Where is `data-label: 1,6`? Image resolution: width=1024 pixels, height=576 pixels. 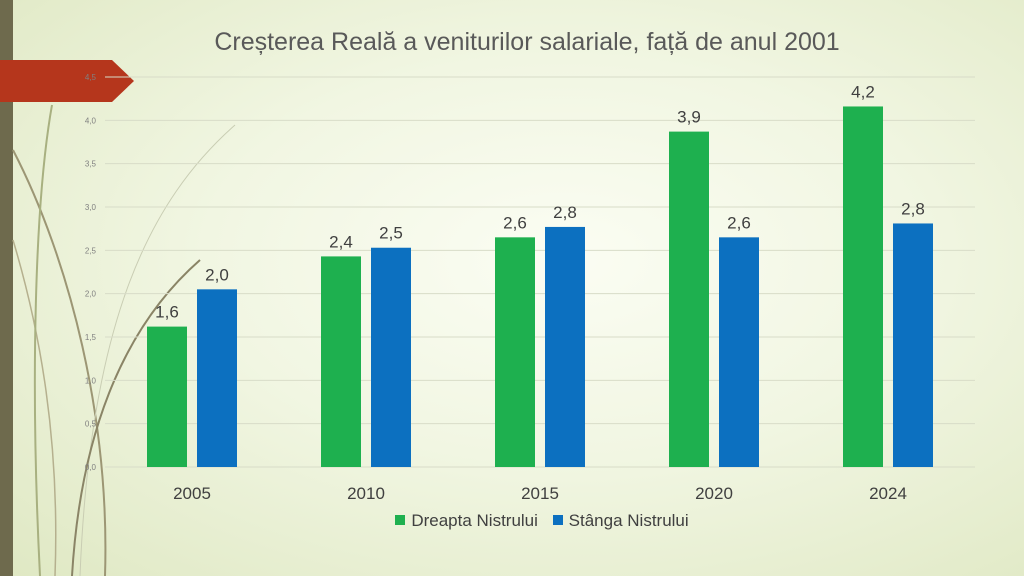 data-label: 1,6 is located at coordinates (167, 312).